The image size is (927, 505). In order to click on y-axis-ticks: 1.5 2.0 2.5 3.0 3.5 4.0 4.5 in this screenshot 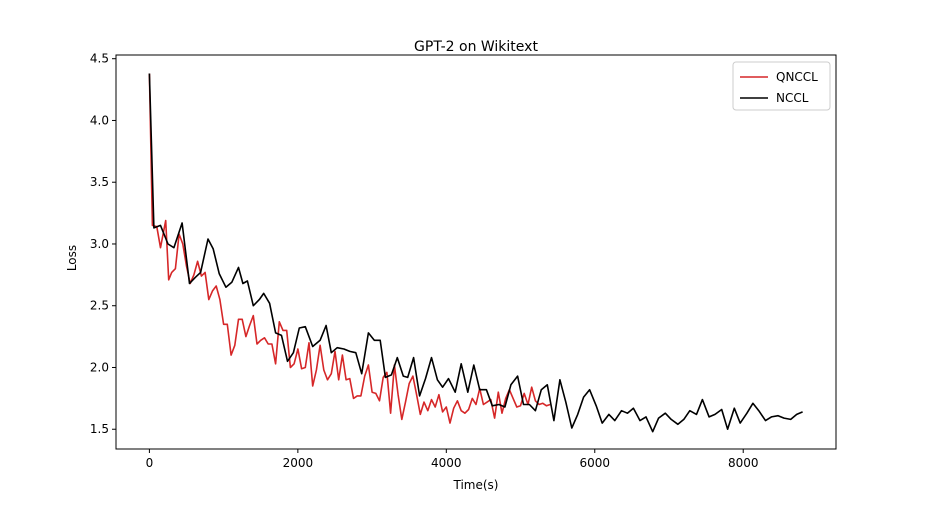, I will do `click(103, 244)`.